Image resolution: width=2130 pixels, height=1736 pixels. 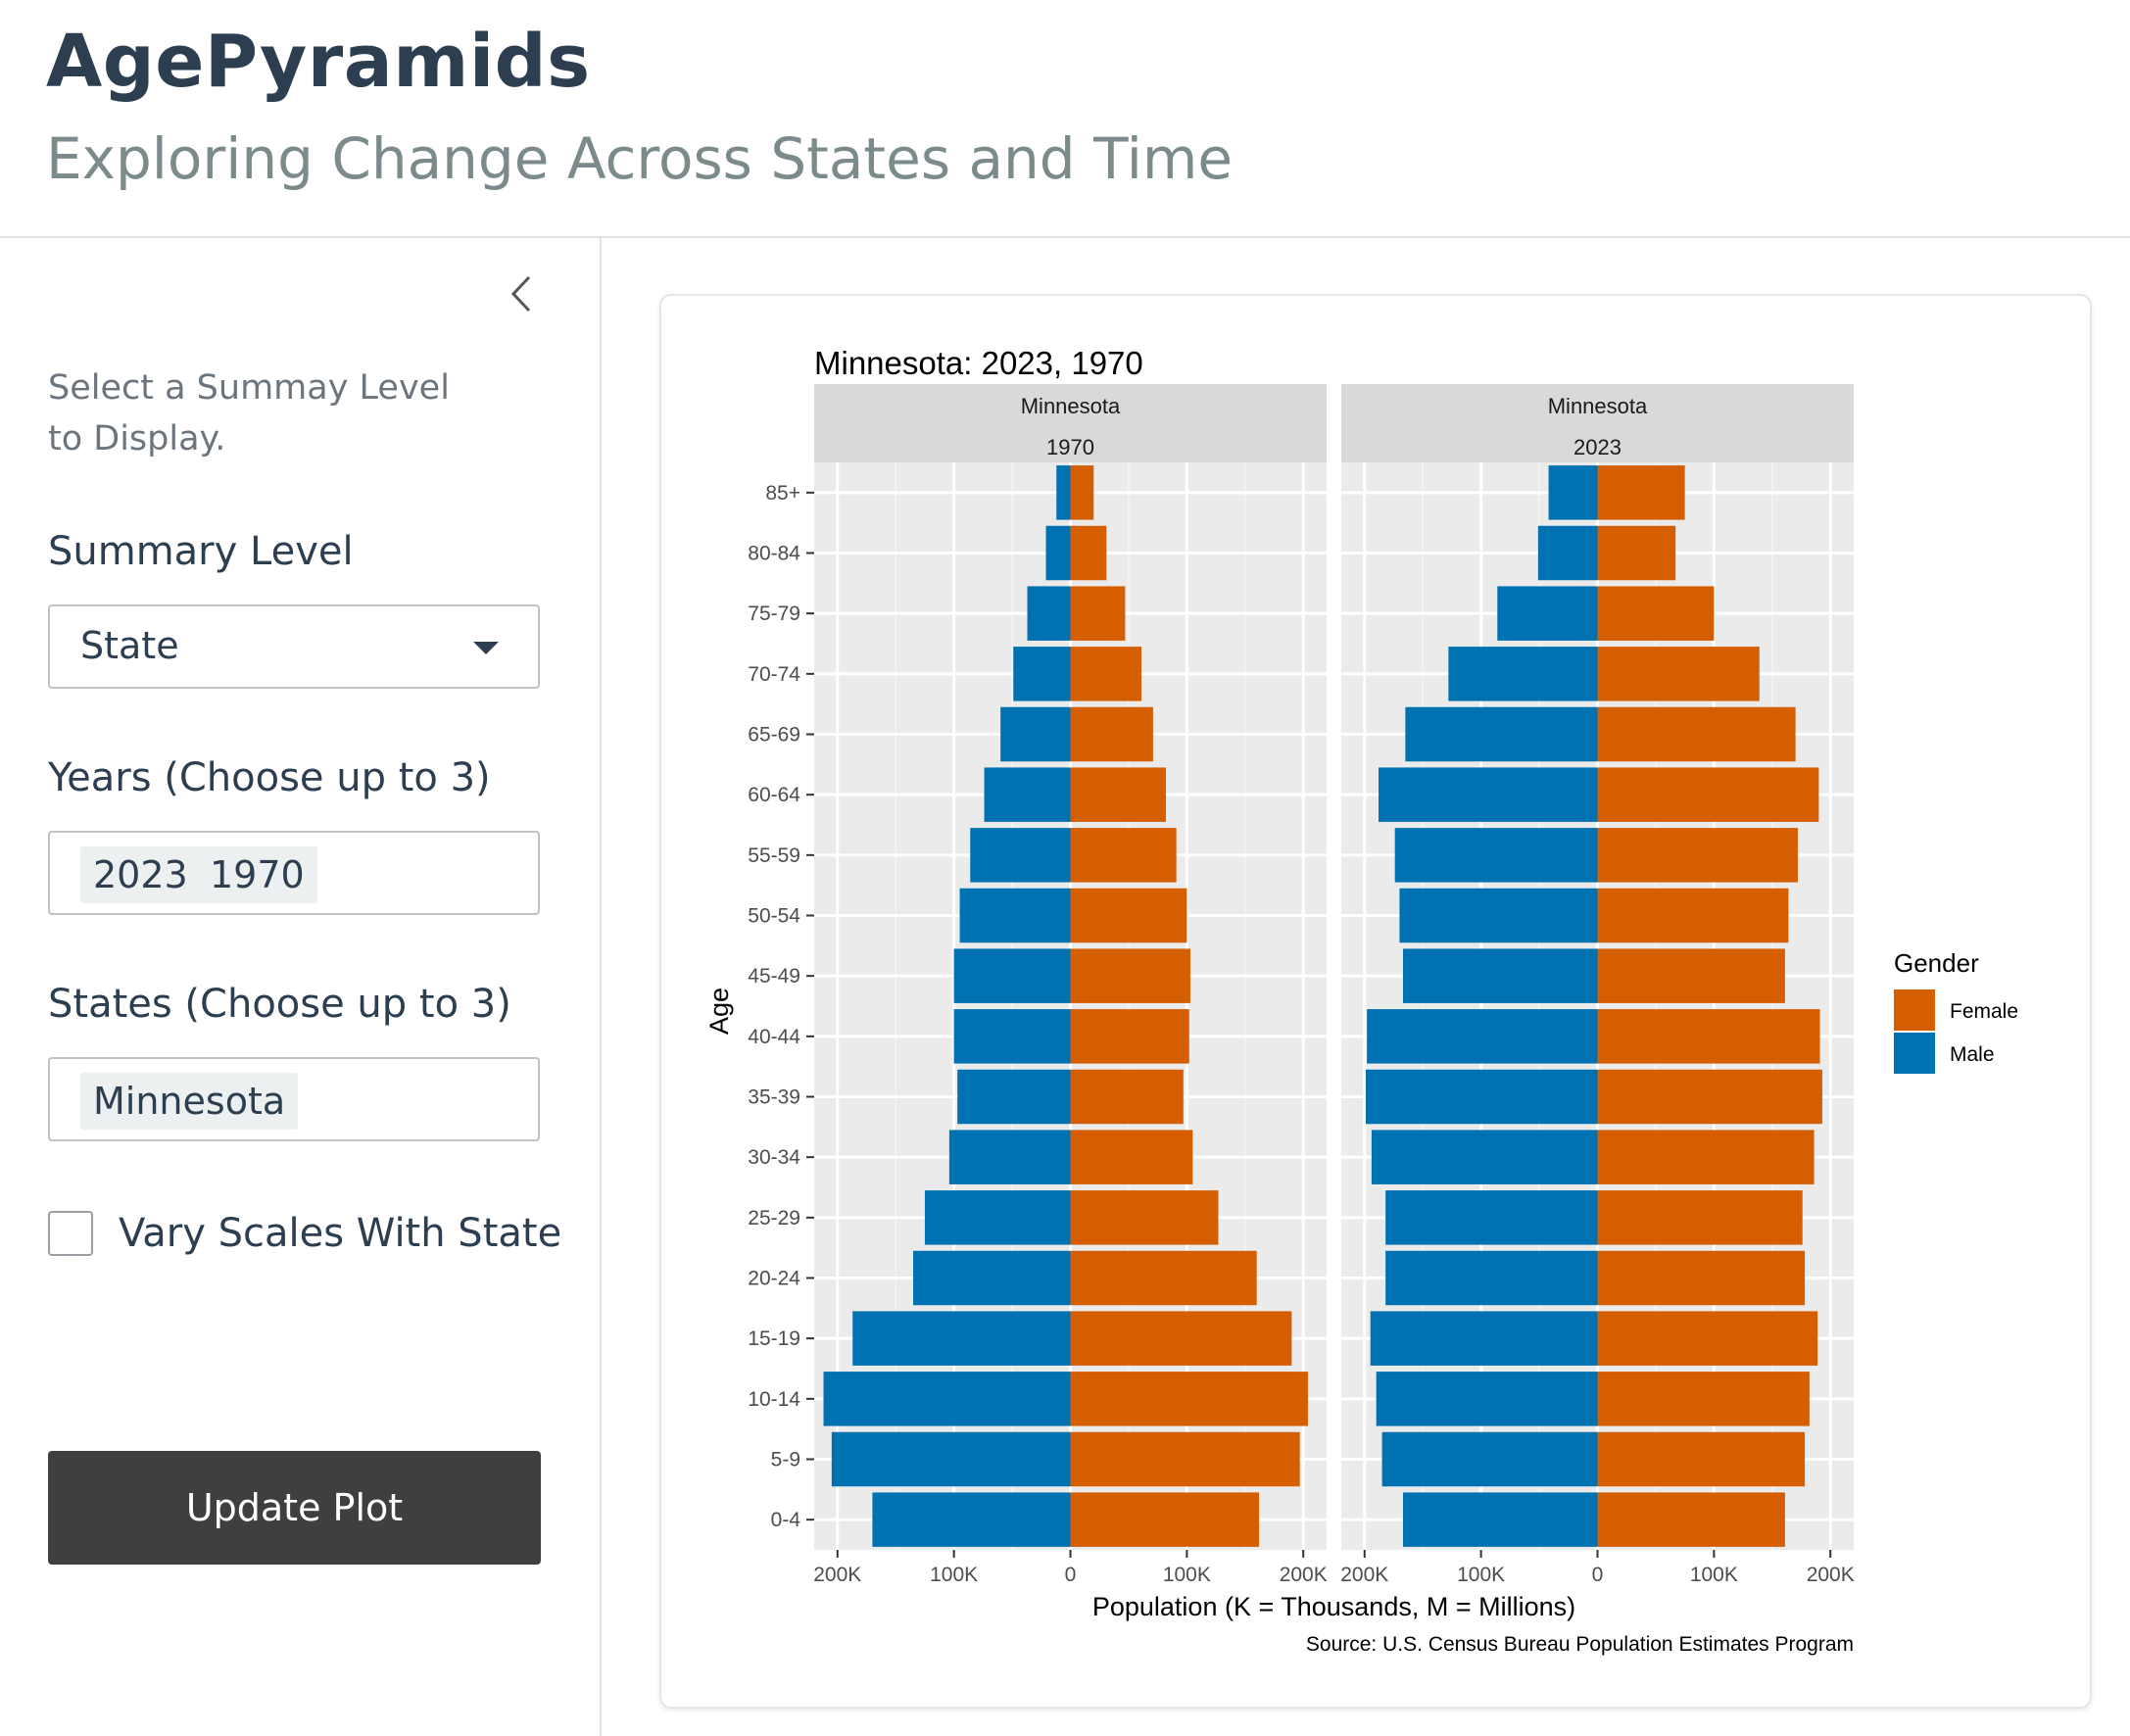 I want to click on x-tick-label: 0, so click(x=1071, y=1575).